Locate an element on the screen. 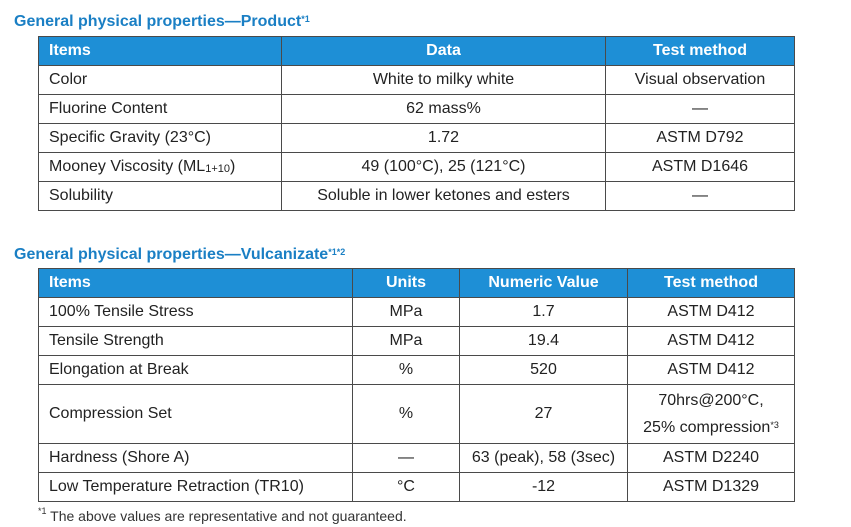 Image resolution: width=851 pixels, height=527 pixels. product-title-text: General physical properties—Product is located at coordinates (158, 21).